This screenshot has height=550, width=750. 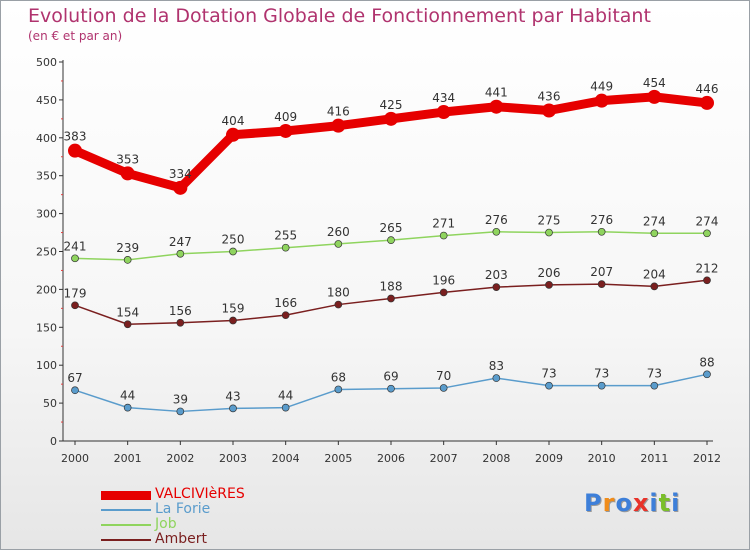 I want to click on data-label: 166, so click(x=285, y=303).